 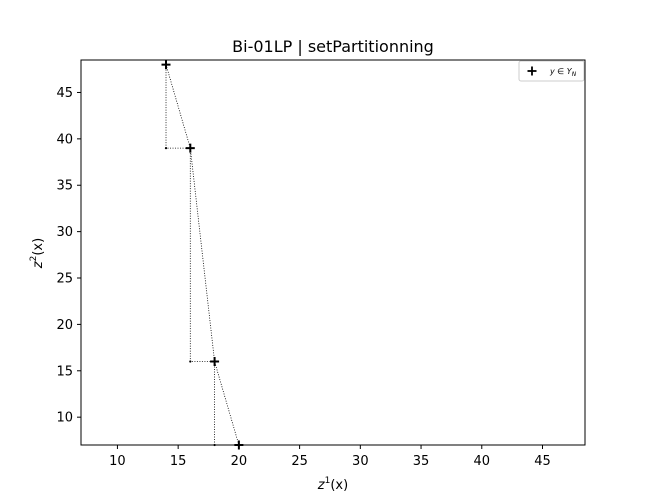 I want to click on x-tick-label: 15, so click(x=178, y=461).